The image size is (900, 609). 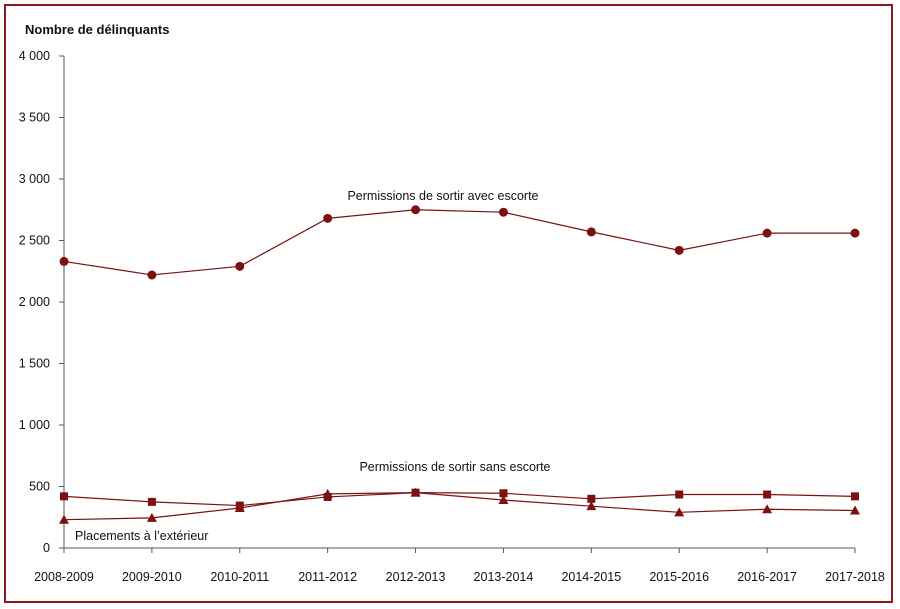 I want to click on x-tick-label: 2008-2009, so click(x=64, y=577).